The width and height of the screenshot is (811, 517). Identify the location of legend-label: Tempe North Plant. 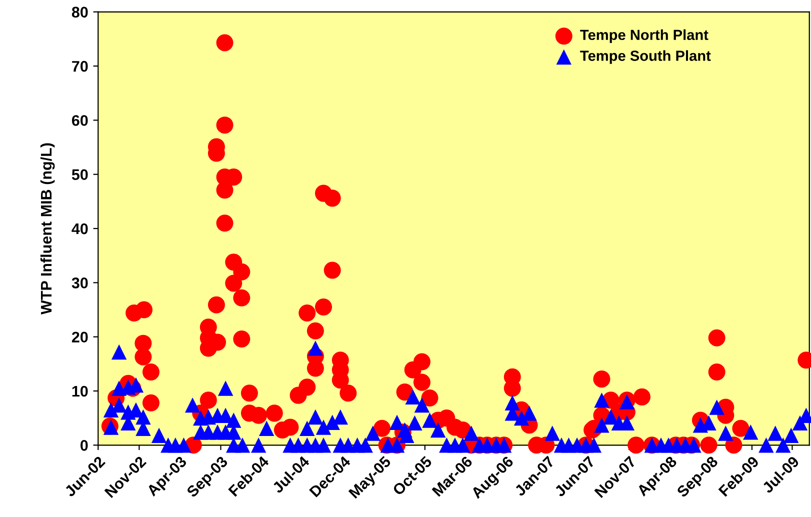
(644, 36).